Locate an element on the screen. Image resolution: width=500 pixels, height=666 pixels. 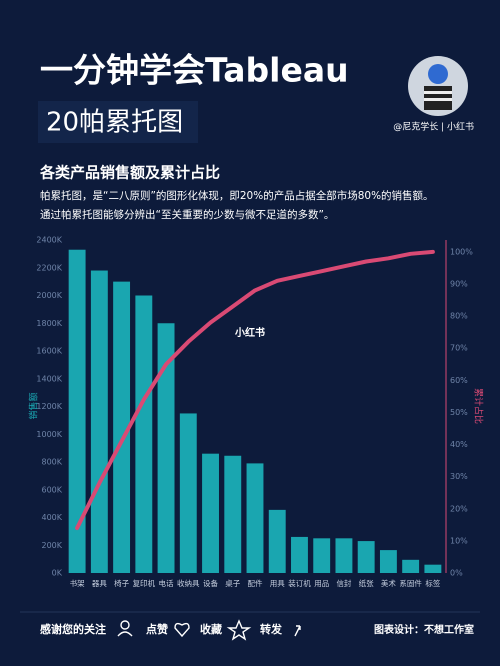
y2-tick-label: 80% is located at coordinates (459, 316).